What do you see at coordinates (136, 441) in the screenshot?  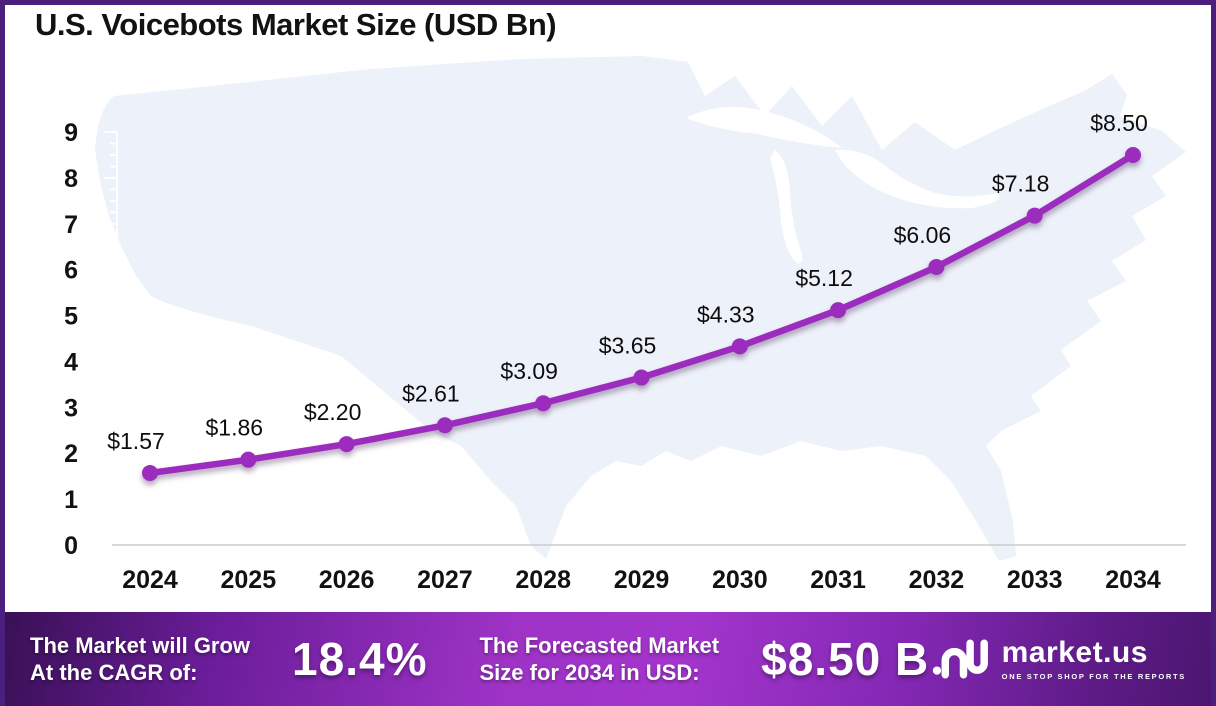 I see `data-label: $1.57` at bounding box center [136, 441].